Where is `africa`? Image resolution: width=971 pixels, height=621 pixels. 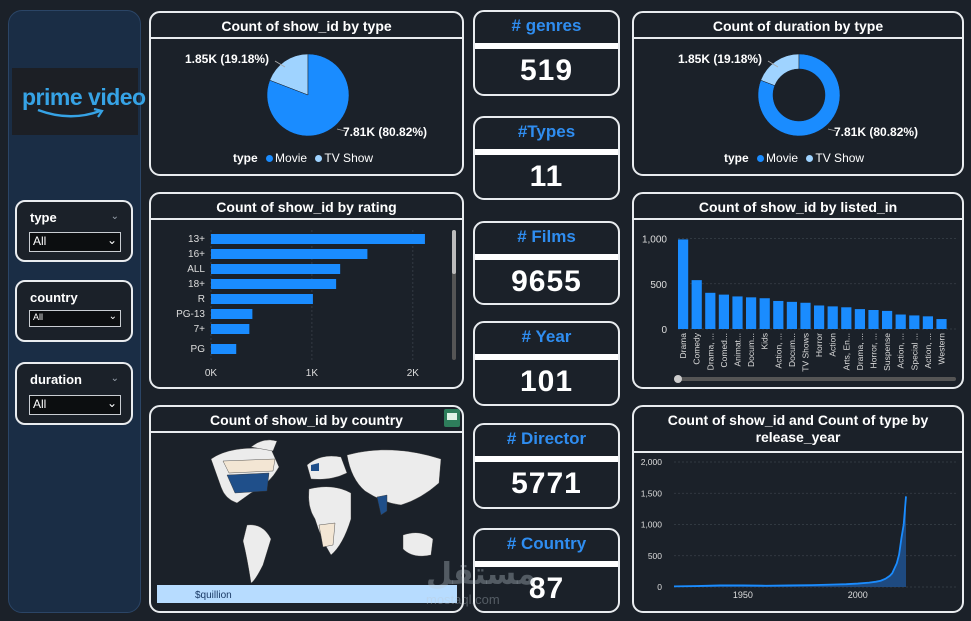 africa is located at coordinates (330, 521).